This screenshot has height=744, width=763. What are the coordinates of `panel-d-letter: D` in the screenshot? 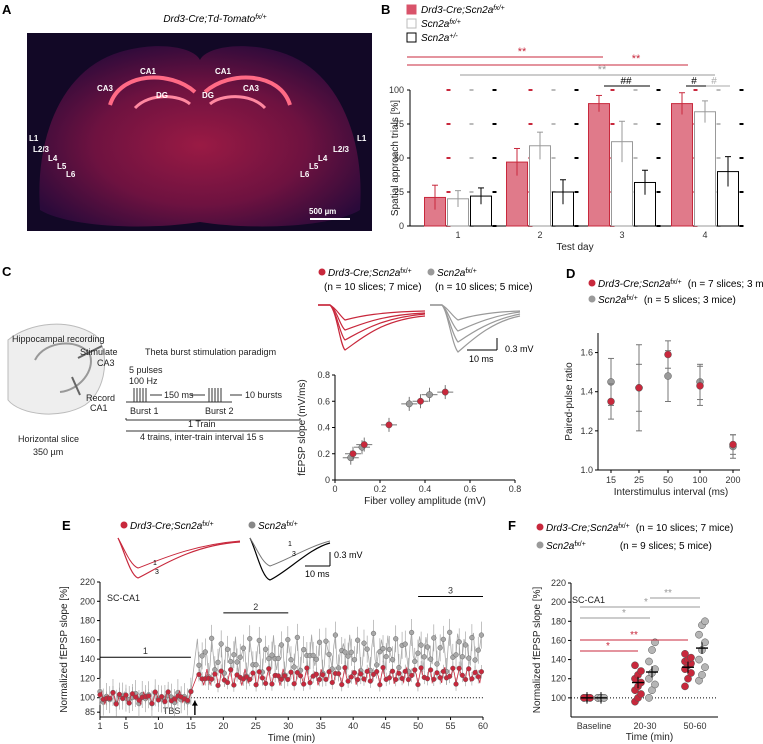 It's located at (570, 273).